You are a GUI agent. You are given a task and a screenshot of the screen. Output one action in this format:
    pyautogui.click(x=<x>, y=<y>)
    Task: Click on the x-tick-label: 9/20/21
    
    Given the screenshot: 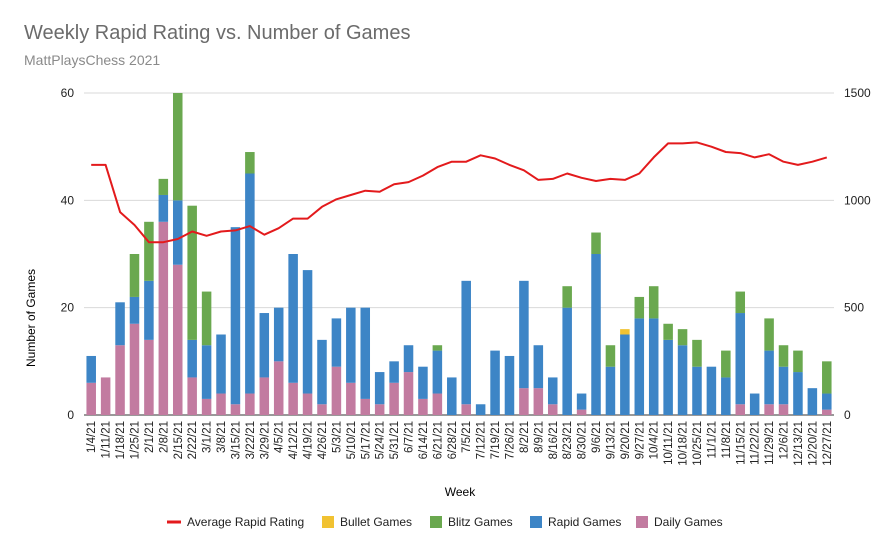 What is the action you would take?
    pyautogui.click(x=626, y=440)
    